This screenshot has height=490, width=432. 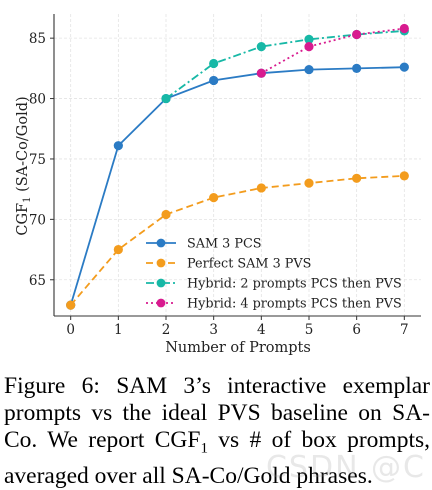 What do you see at coordinates (37, 100) in the screenshot?
I see `y-tick-label-80: 80` at bounding box center [37, 100].